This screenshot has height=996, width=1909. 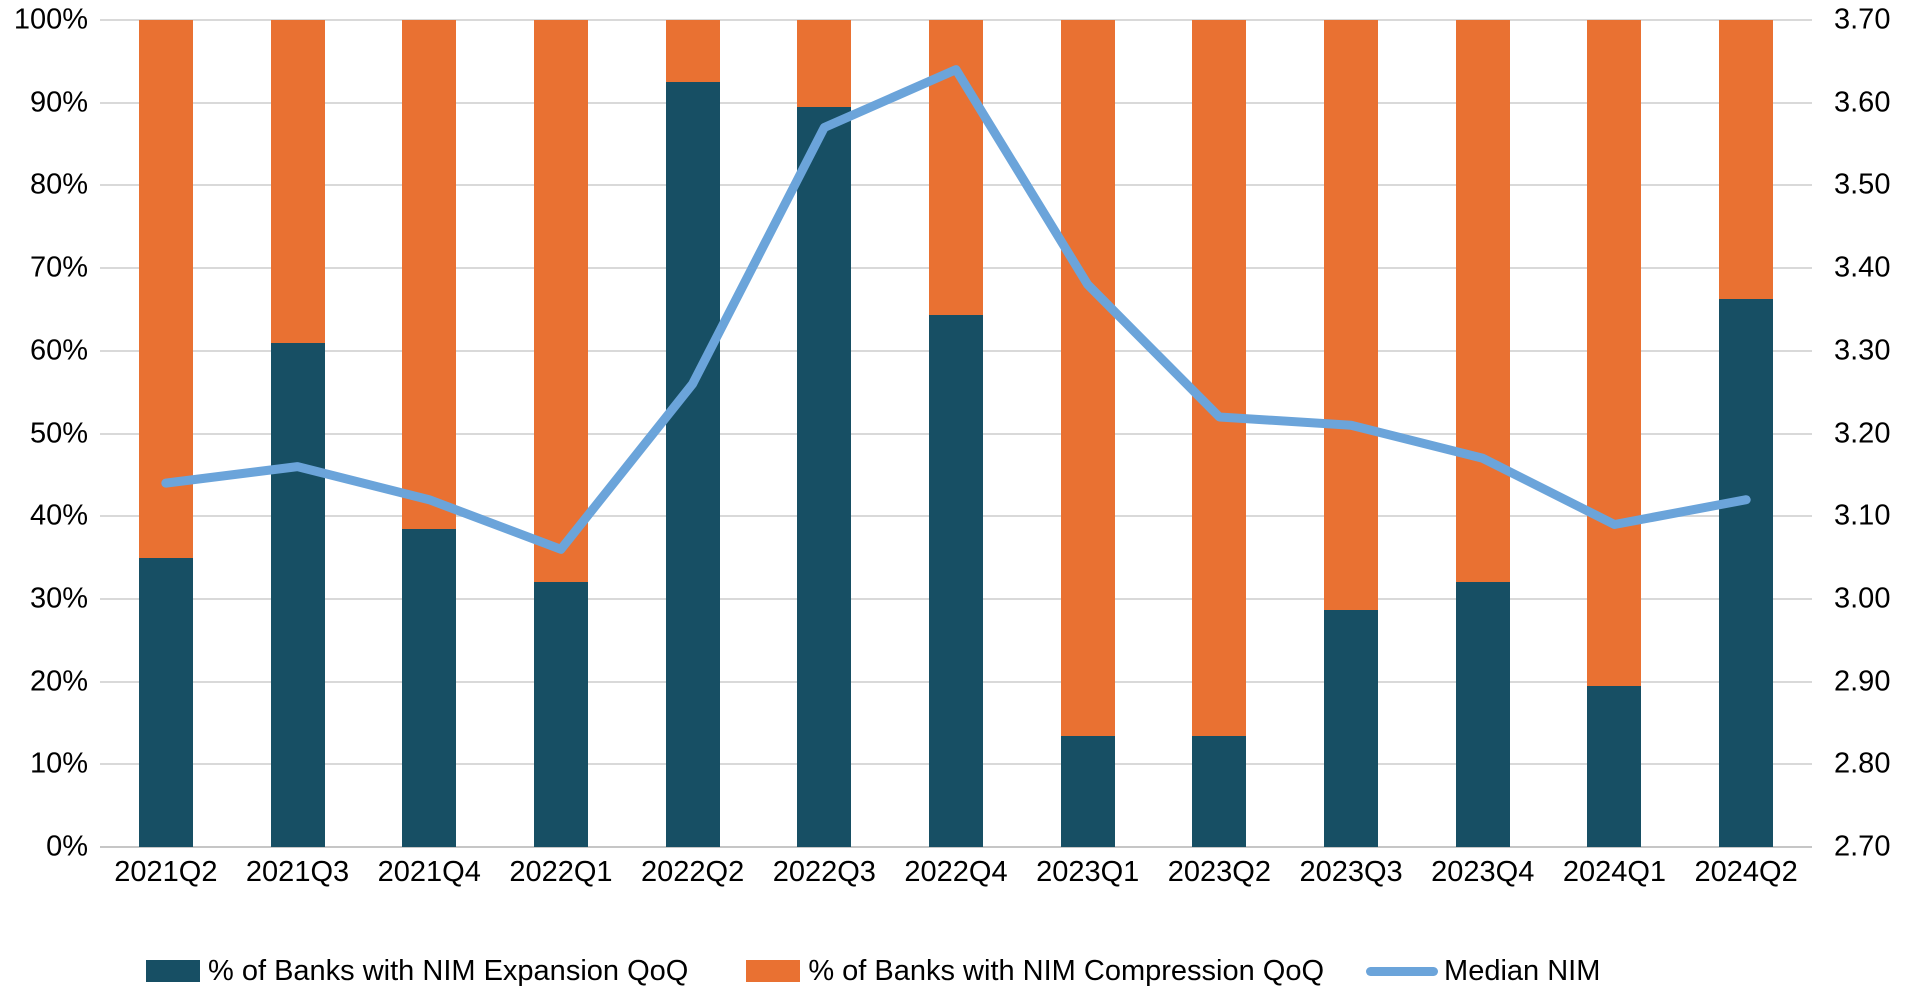 What do you see at coordinates (956, 872) in the screenshot?
I see `x-axis-label: 2022Q4` at bounding box center [956, 872].